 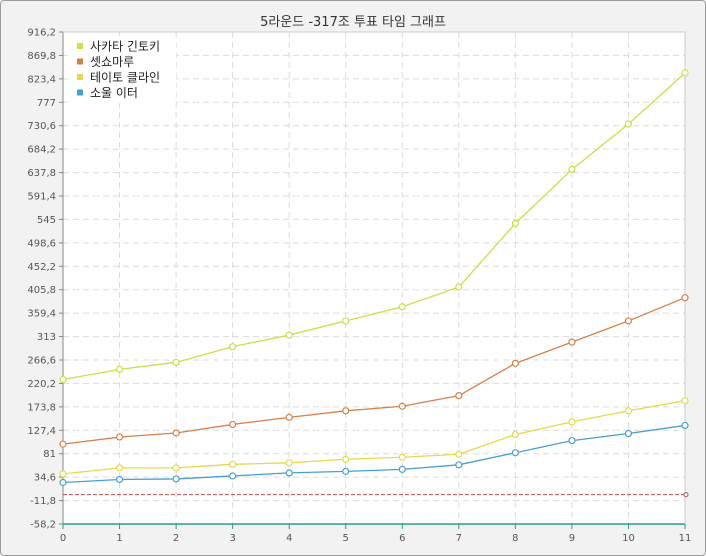 What do you see at coordinates (43, 525) in the screenshot?
I see `y-tick-label: -58,2` at bounding box center [43, 525].